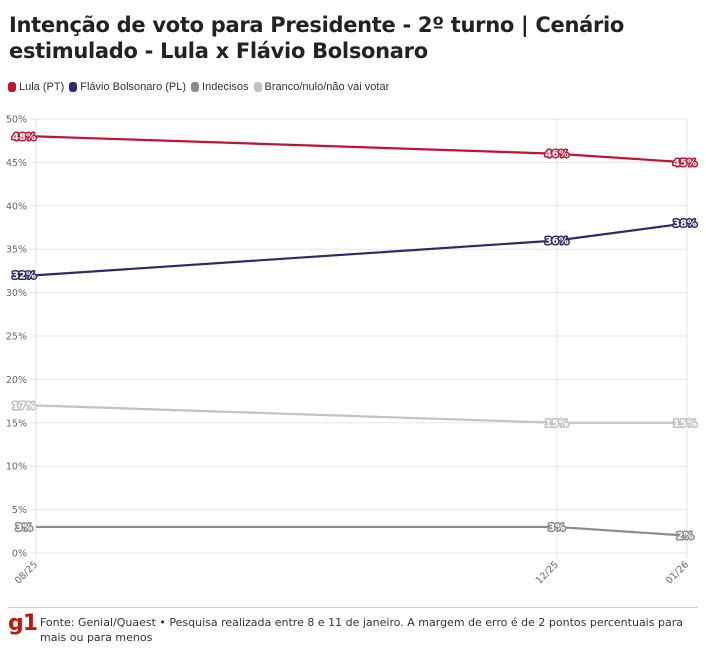  What do you see at coordinates (16, 250) in the screenshot?
I see `y-tick-label: 35%` at bounding box center [16, 250].